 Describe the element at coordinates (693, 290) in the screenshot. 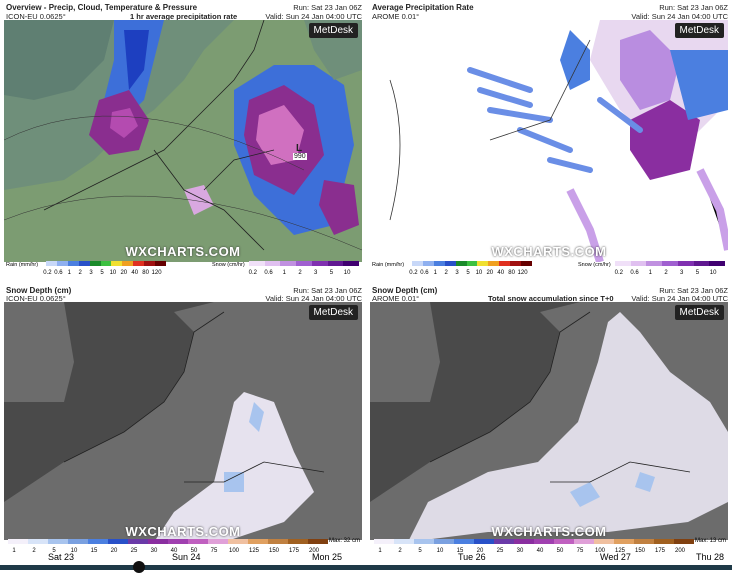

I see `run: Run: Sat 23 Jan 06Z` at that location.